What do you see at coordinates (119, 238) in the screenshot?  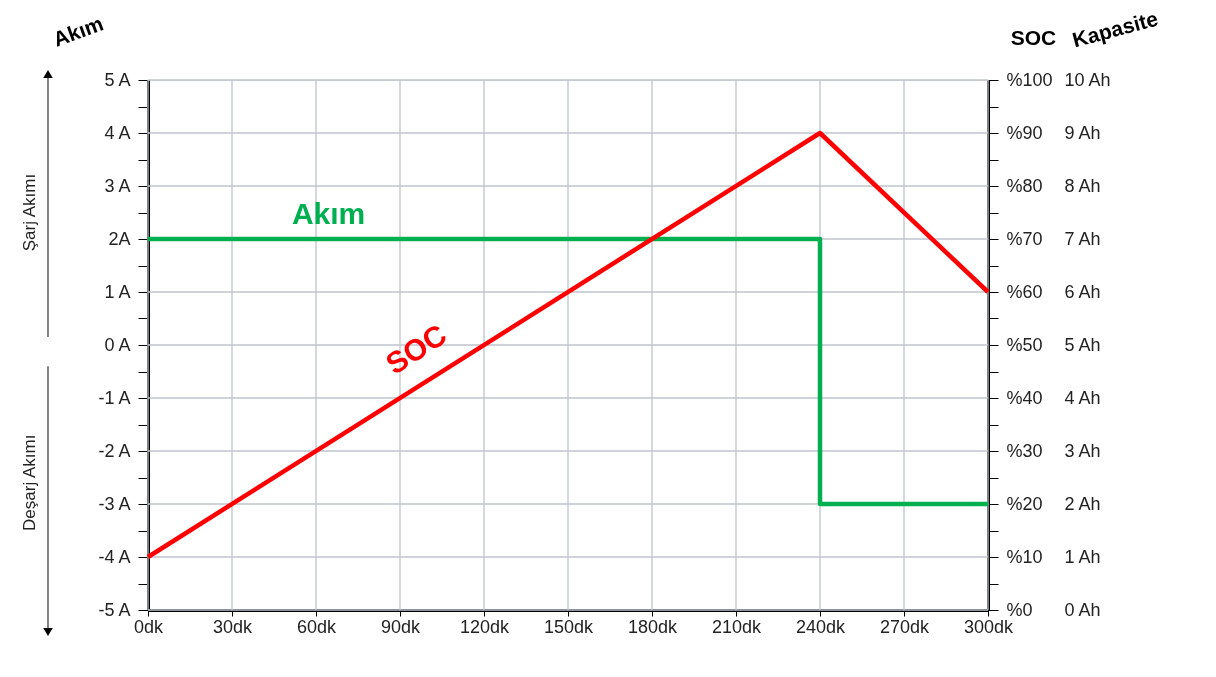 I see `y-tick-label: 2A` at bounding box center [119, 238].